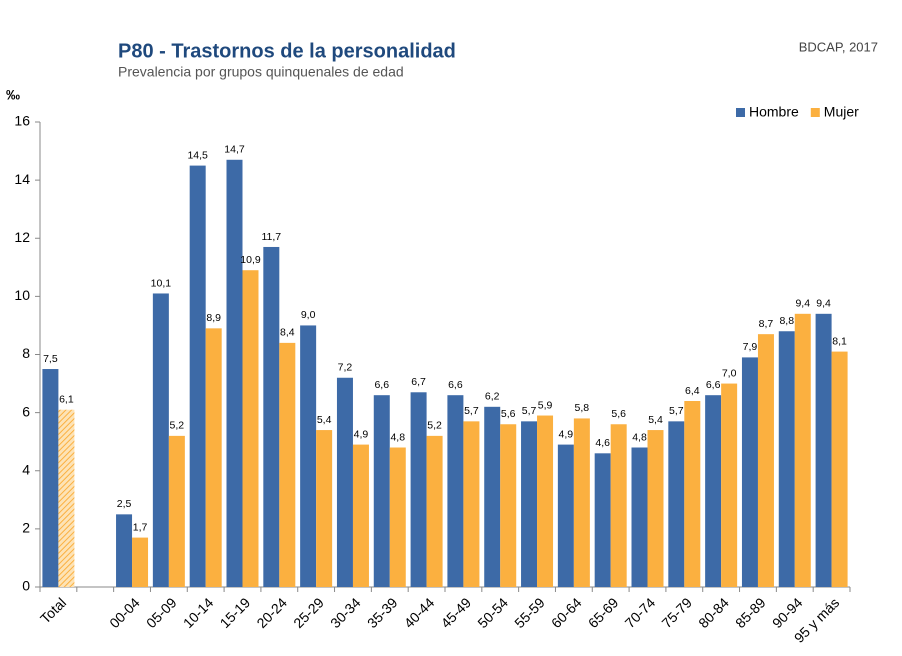  What do you see at coordinates (124, 504) in the screenshot?
I see `value-label: 2,5` at bounding box center [124, 504].